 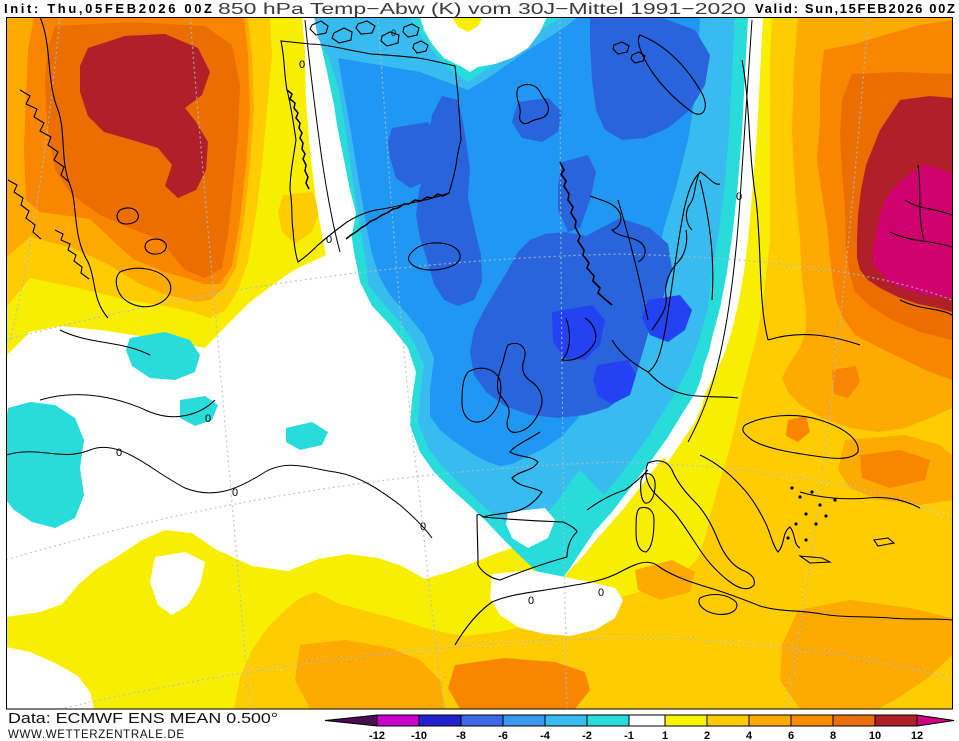 What do you see at coordinates (108, 8) in the screenshot?
I see `svg-text: Init: Thu,05FEB2026 00Z` at bounding box center [108, 8].